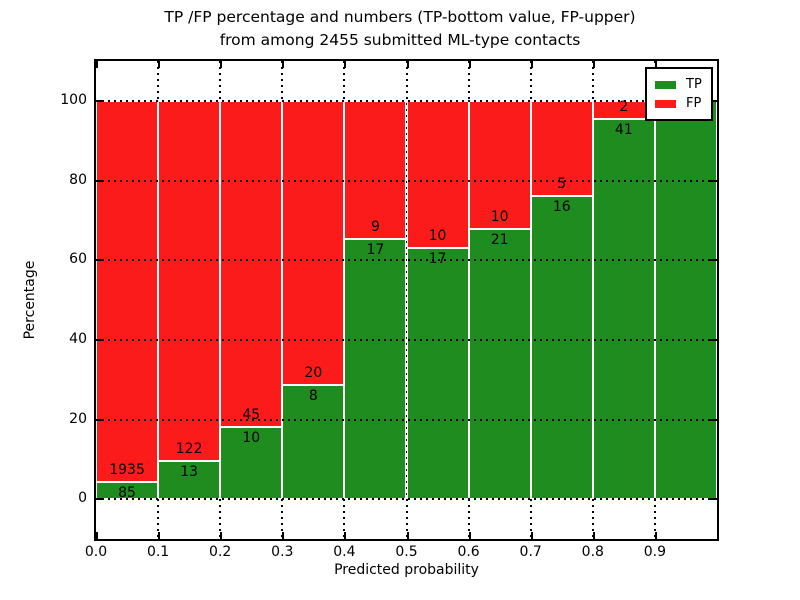 The height and width of the screenshot is (600, 800). What do you see at coordinates (251, 414) in the screenshot?
I see `bar-label-fp: 45` at bounding box center [251, 414].